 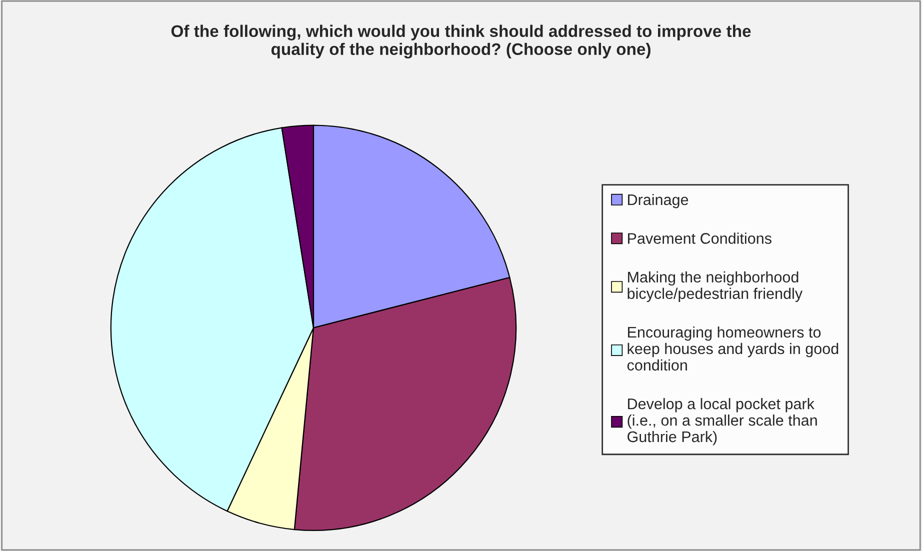 What do you see at coordinates (722, 422) in the screenshot?
I see `legend-label: Develop a local pocket park (i.e., on a smaller scale than Guthrie Park)` at bounding box center [722, 422].